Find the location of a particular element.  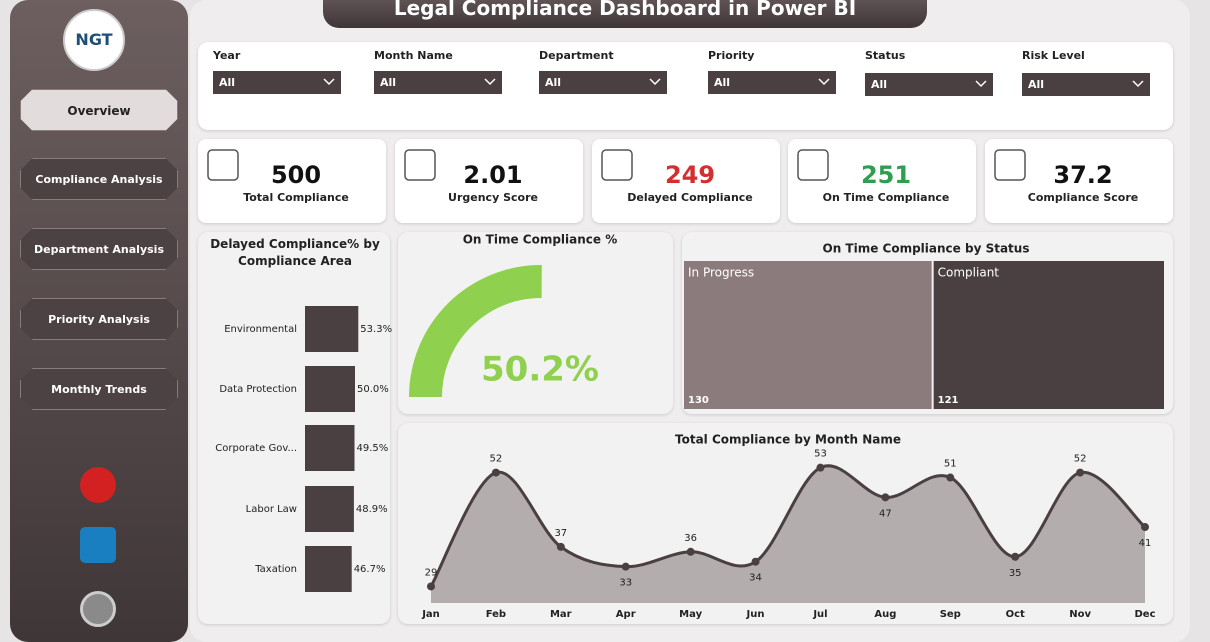

treemap-panel is located at coordinates (927, 323).